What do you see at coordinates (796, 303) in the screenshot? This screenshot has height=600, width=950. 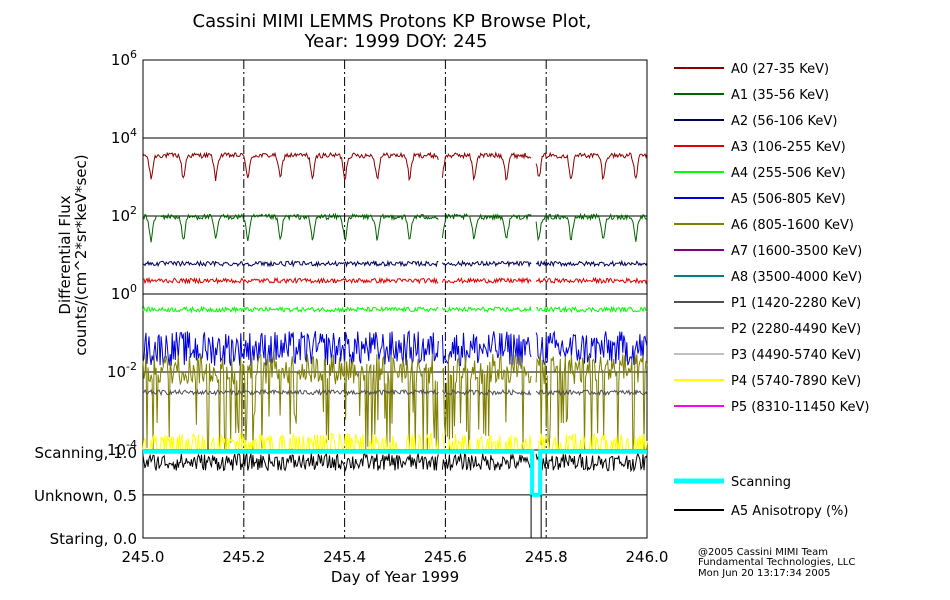 I see `legend-label: P1 (1420-2280 KeV)` at bounding box center [796, 303].